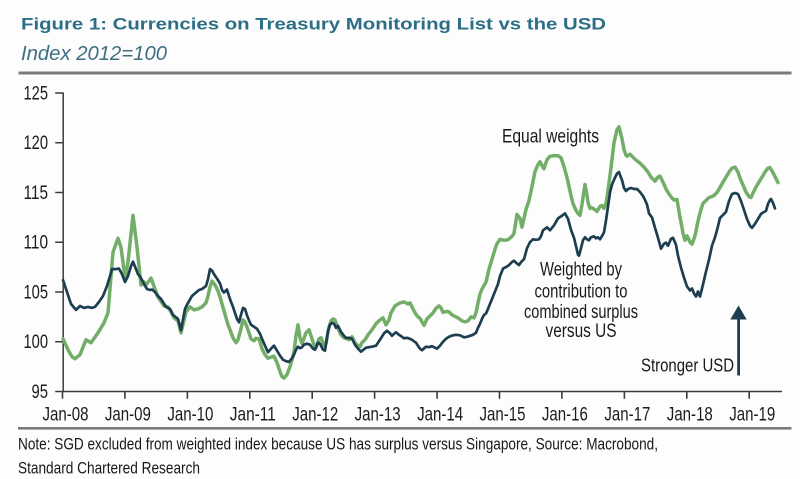  What do you see at coordinates (36, 193) in the screenshot?
I see `svg-text: 115` at bounding box center [36, 193].